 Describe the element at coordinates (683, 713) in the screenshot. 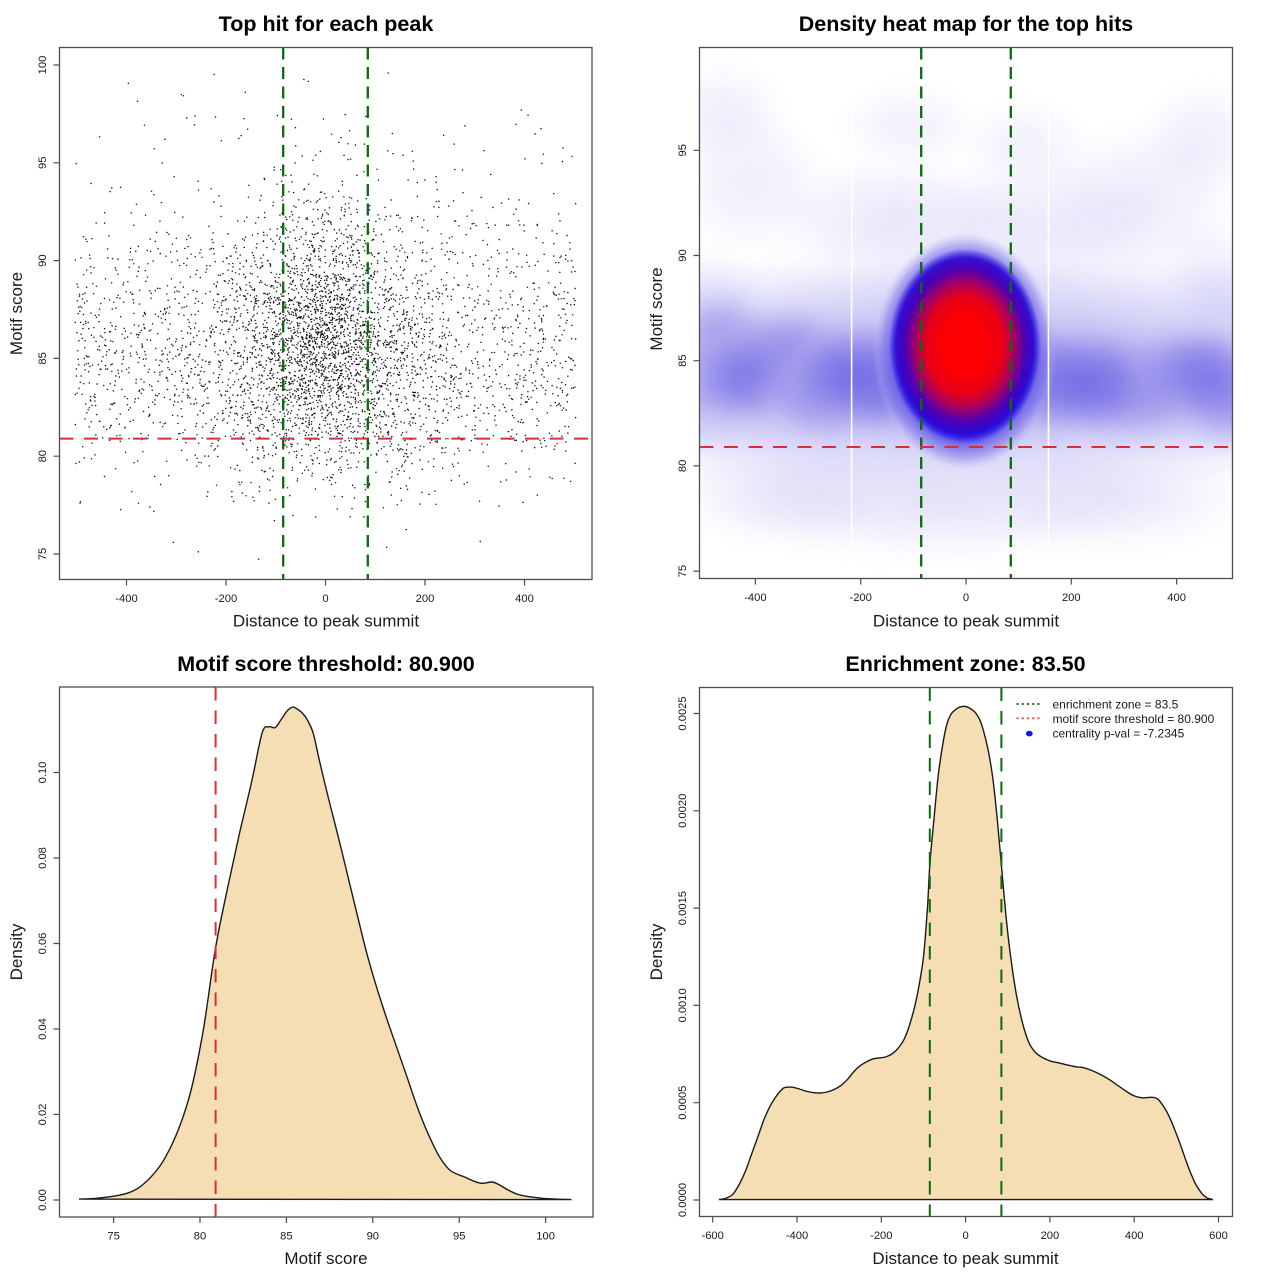

I see `svg-text: 0.0025` at that location.